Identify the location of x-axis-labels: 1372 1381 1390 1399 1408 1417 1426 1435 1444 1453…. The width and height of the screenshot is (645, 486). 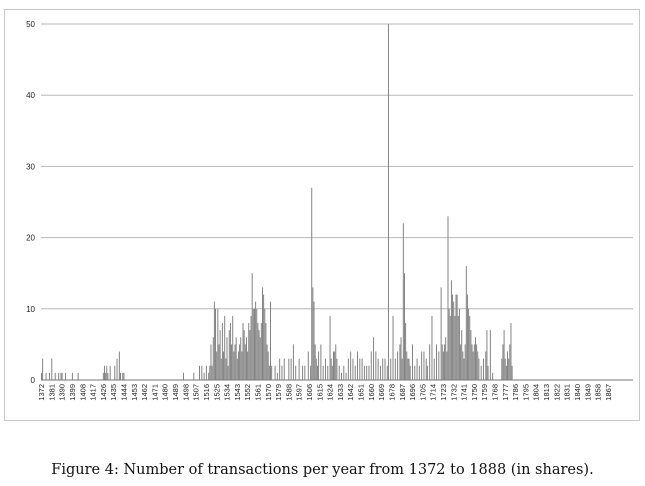
(325, 392).